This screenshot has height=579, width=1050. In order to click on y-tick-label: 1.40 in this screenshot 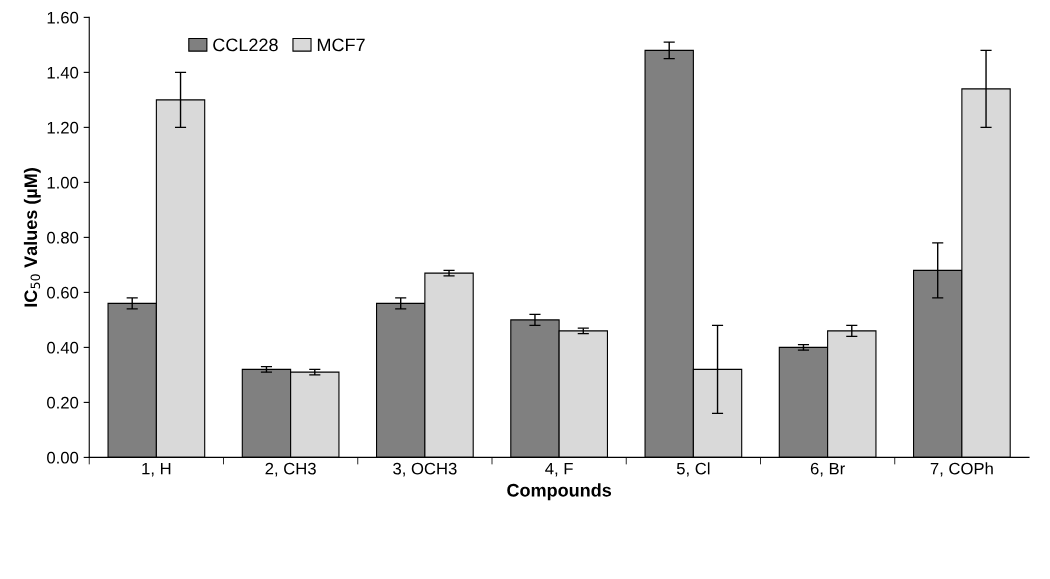, I will do `click(63, 72)`.